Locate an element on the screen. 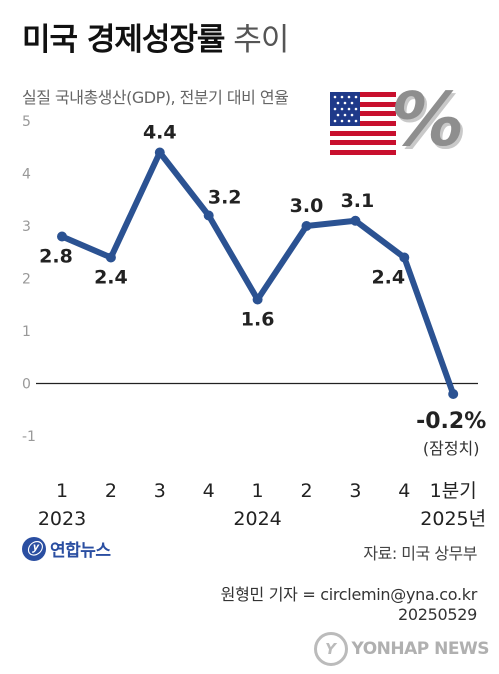 This screenshot has height=674, width=499. y-tick-label: 5 is located at coordinates (26, 122).